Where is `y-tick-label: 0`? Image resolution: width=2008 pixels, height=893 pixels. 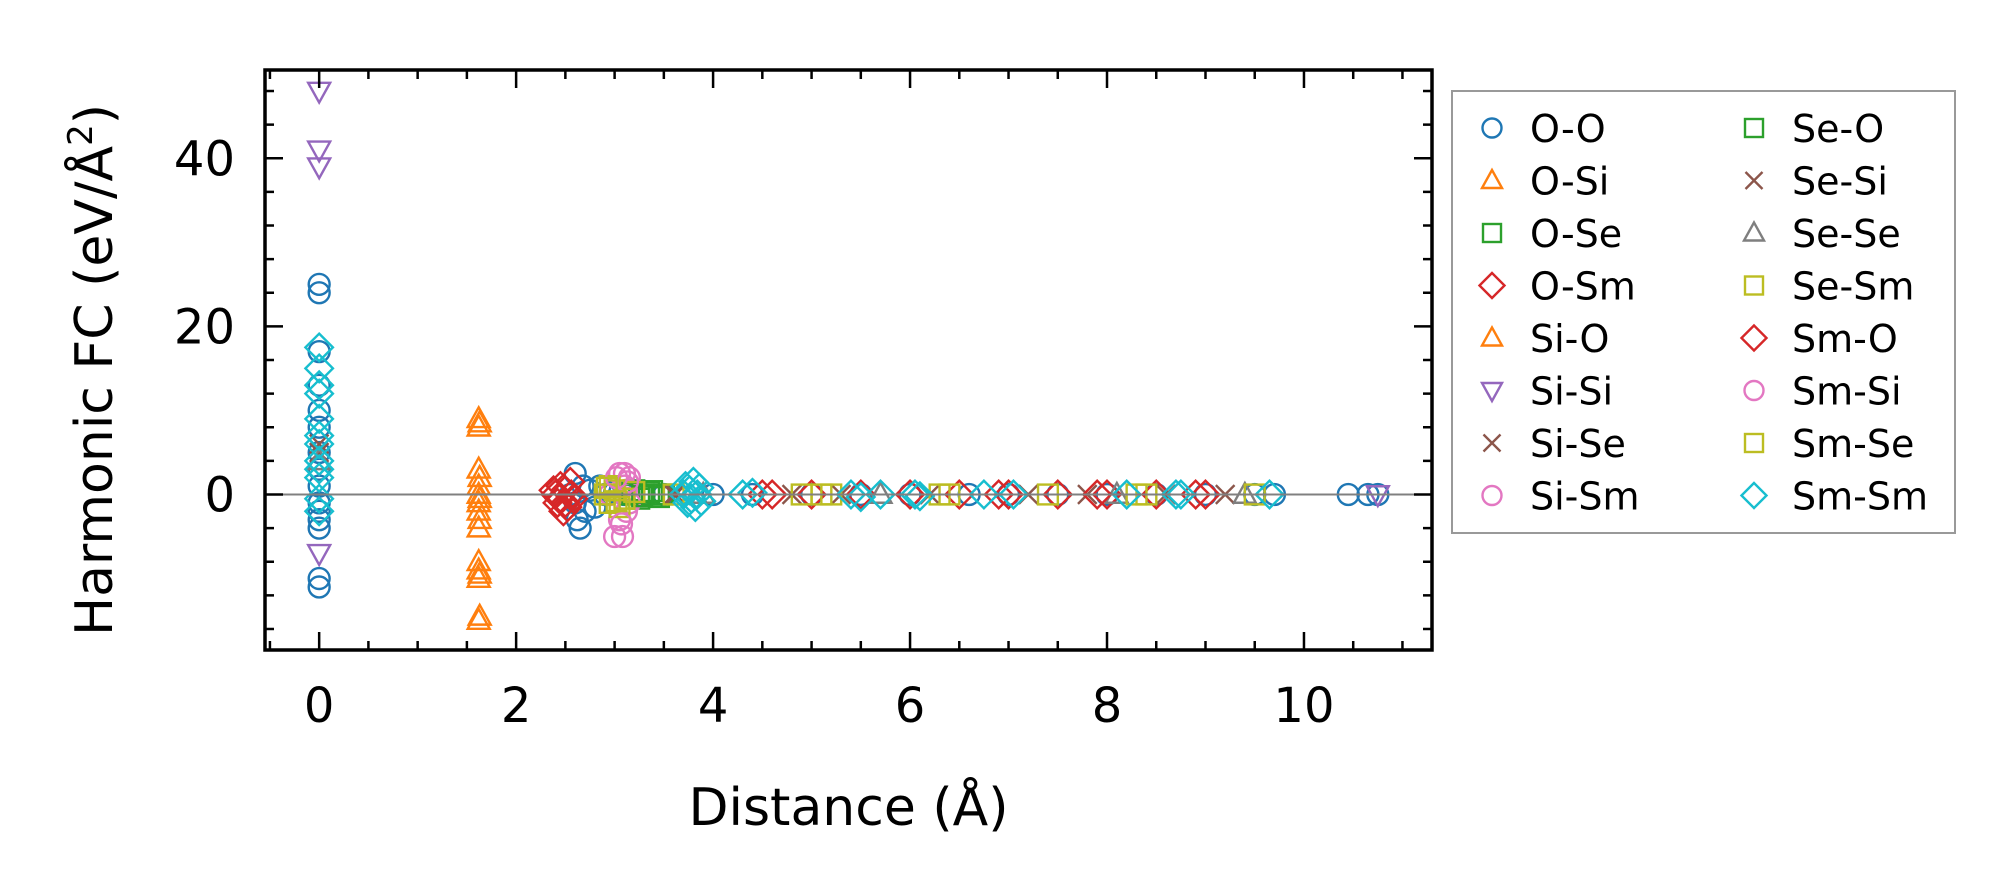 y-tick-label: 0 is located at coordinates (219, 495).